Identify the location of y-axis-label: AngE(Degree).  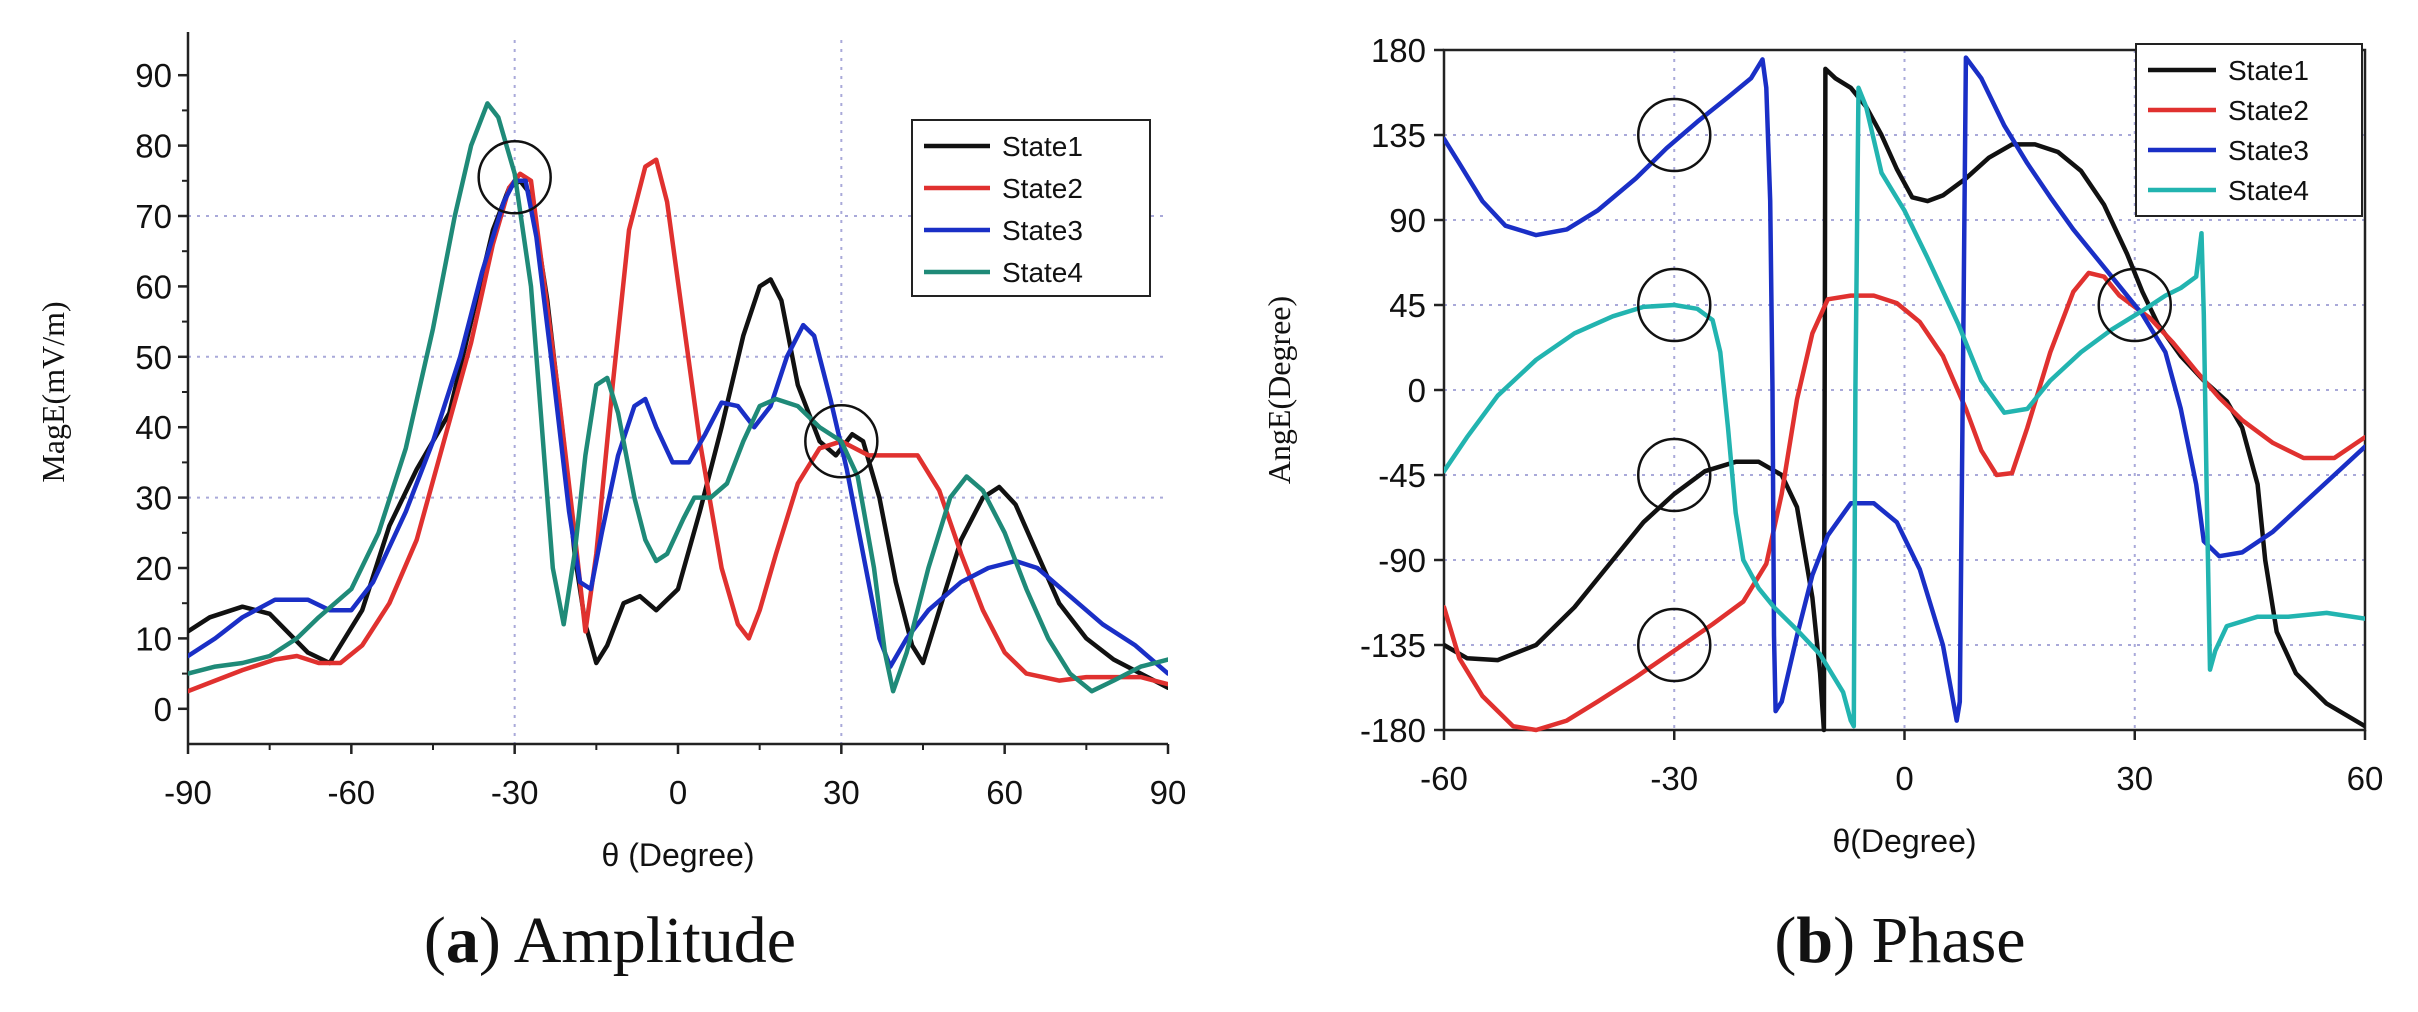
(1279, 390).